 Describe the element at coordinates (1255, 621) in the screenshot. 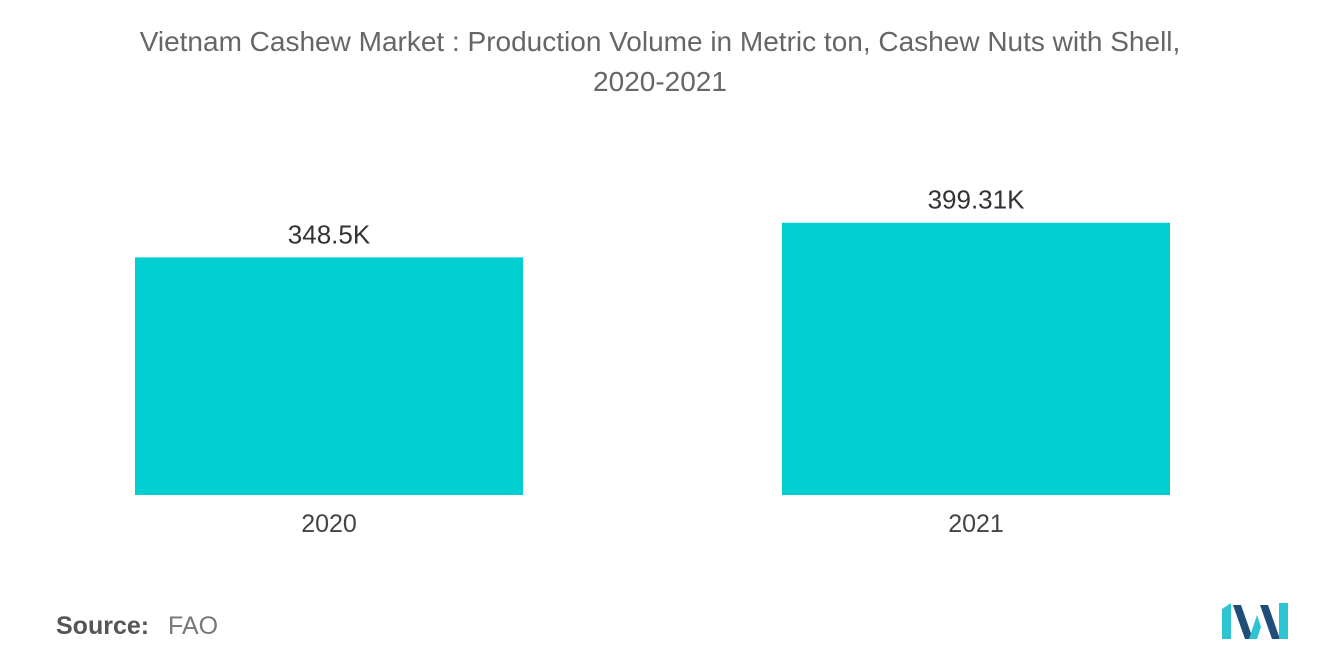

I see `mordor-intelligence-logo-icon` at that location.